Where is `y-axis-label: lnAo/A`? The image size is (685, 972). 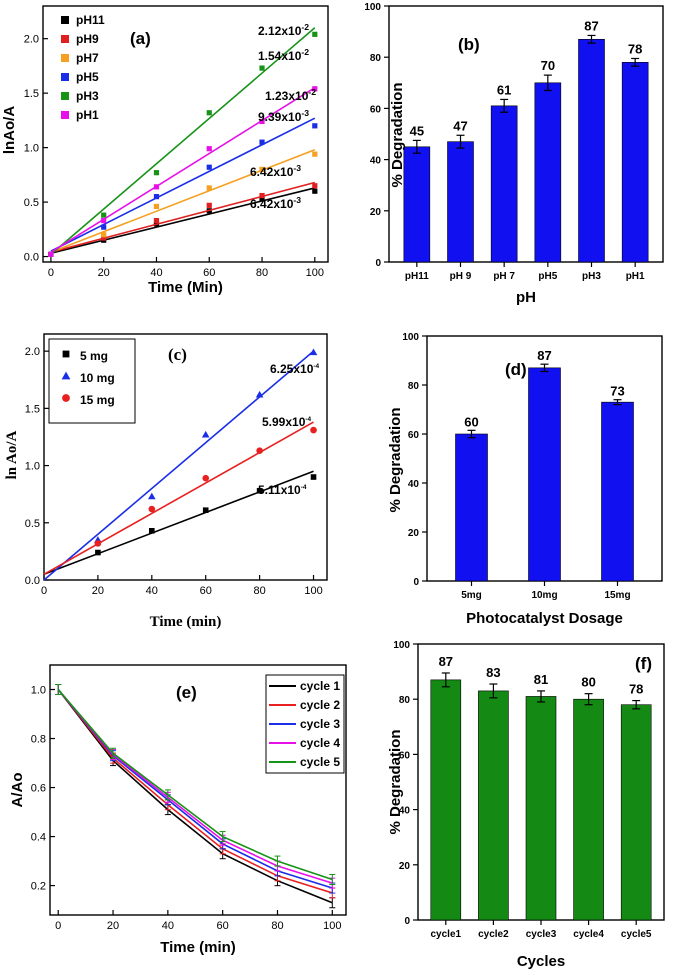
y-axis-label: lnAo/A is located at coordinates (9, 130).